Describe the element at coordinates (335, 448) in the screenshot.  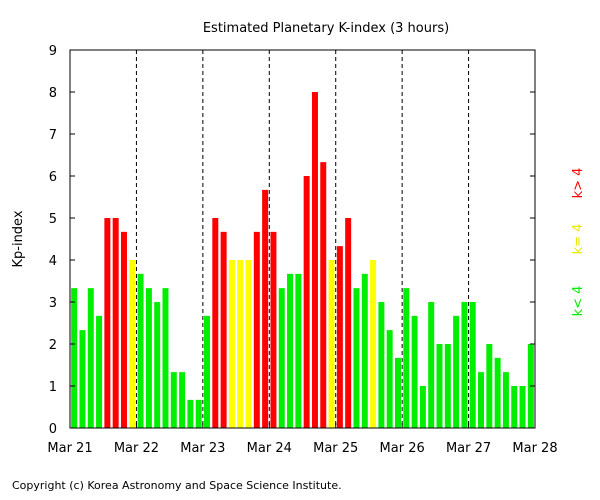
I see `x-tick-label: Mar 25` at that location.